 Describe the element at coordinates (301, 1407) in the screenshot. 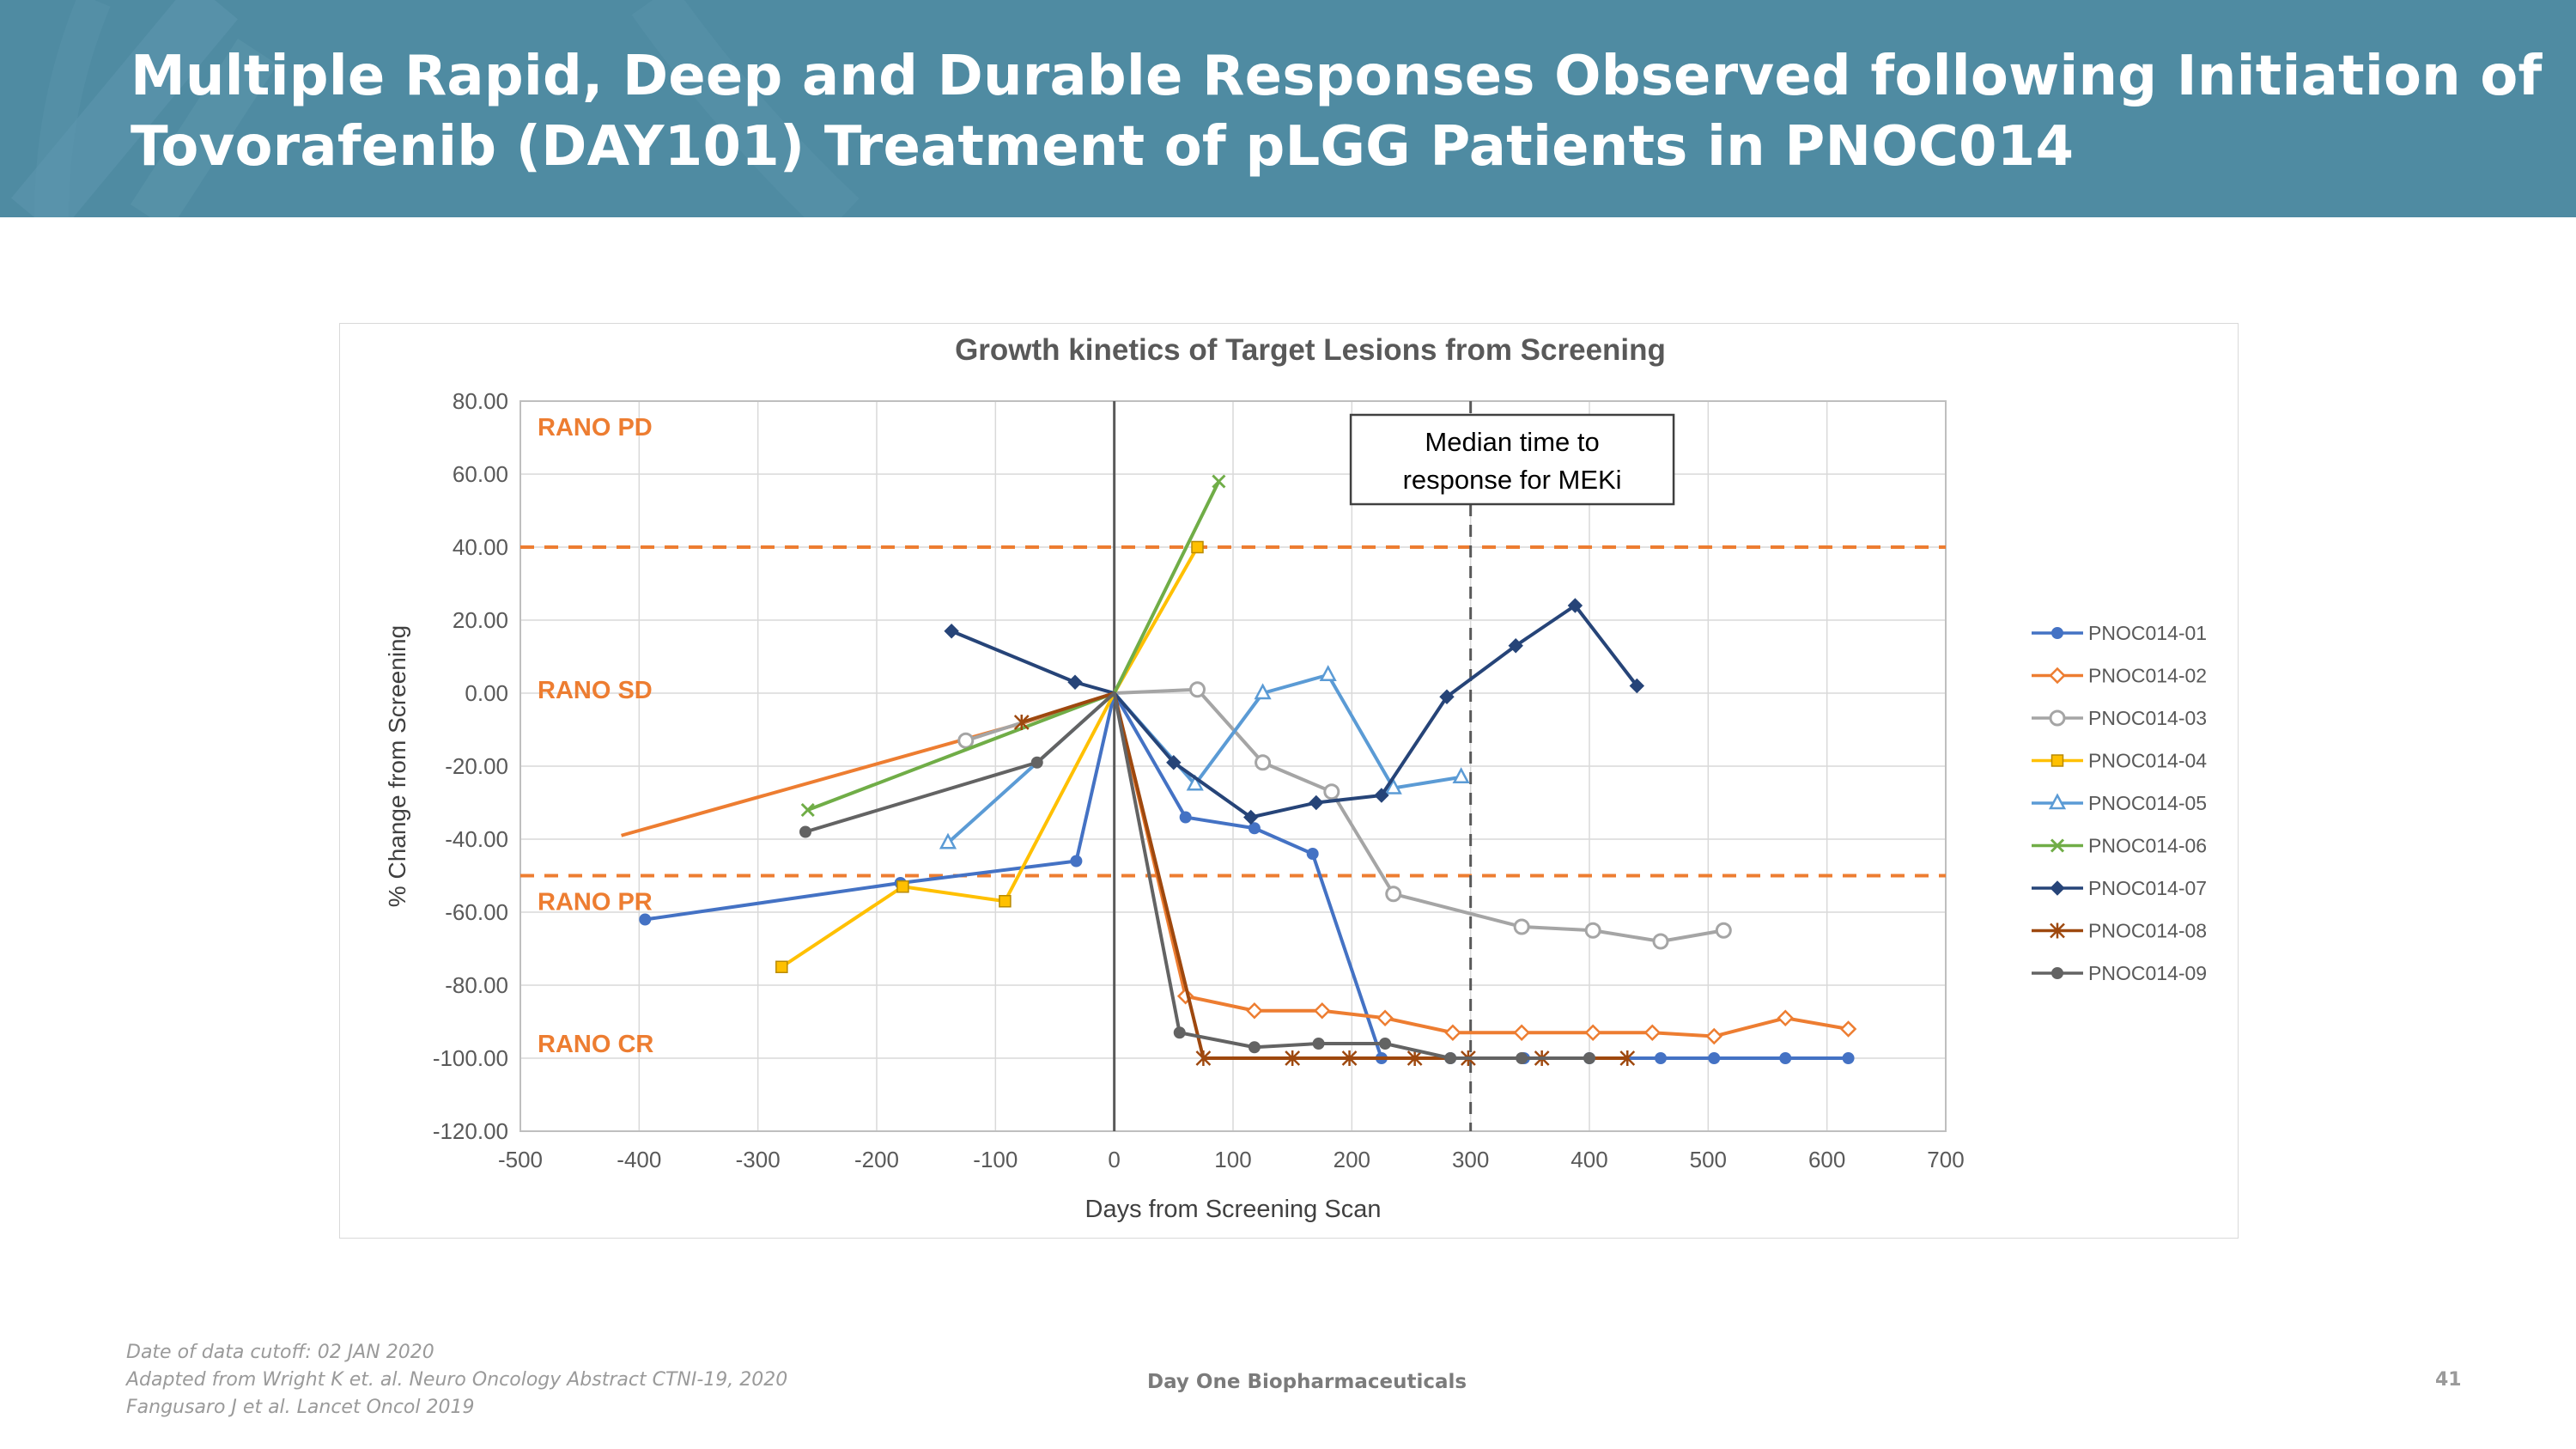

I see `footer-note-reference: Fangusaro J et al. Lancet Oncol 2019` at that location.